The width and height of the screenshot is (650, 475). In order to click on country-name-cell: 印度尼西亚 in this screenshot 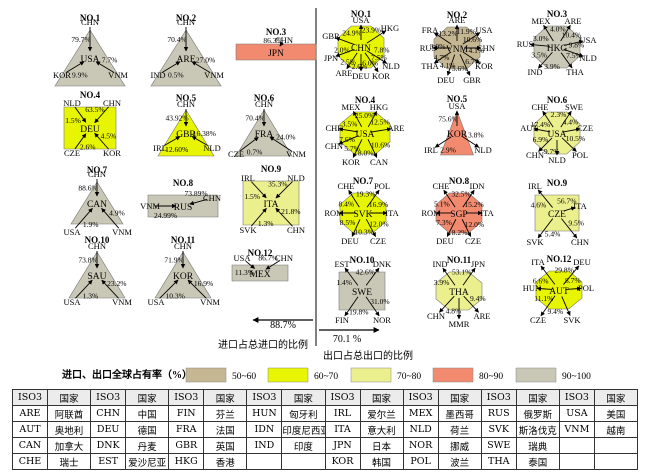, I will do `click(303, 429)`.